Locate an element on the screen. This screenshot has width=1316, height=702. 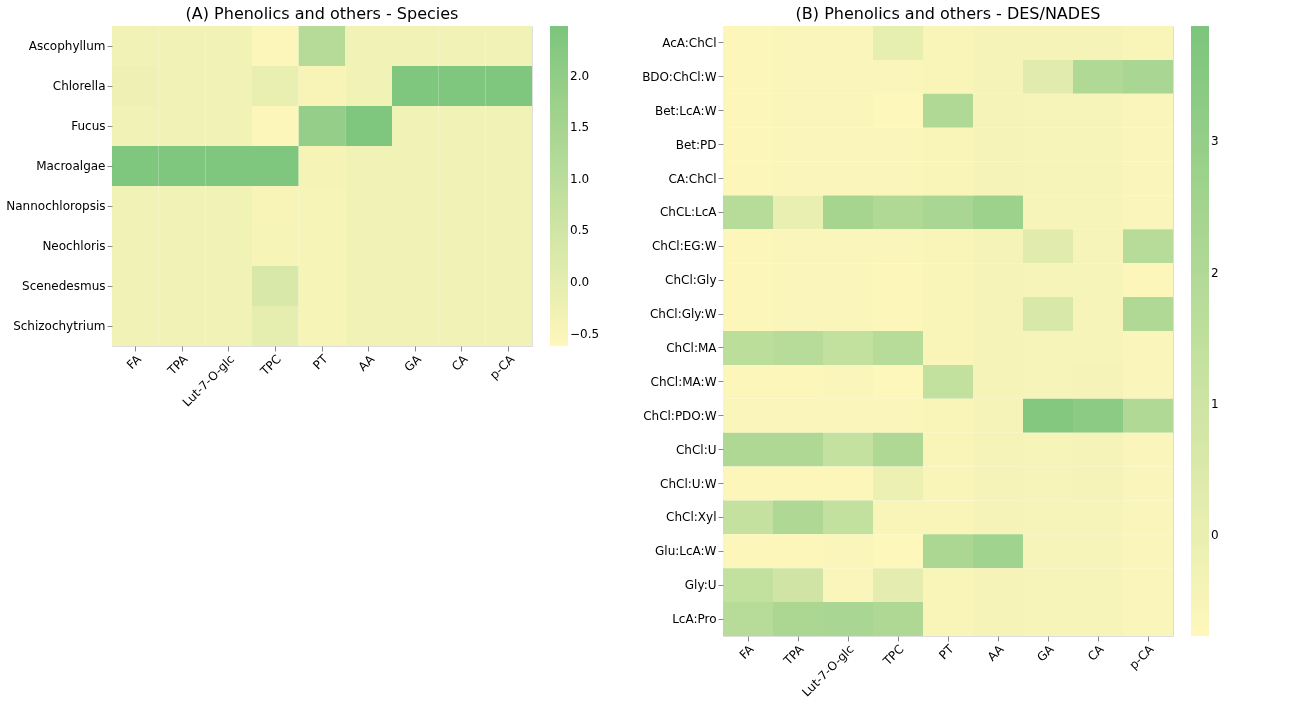
chart-title: (A) Phenolics and others - Species is located at coordinates (322, 13).